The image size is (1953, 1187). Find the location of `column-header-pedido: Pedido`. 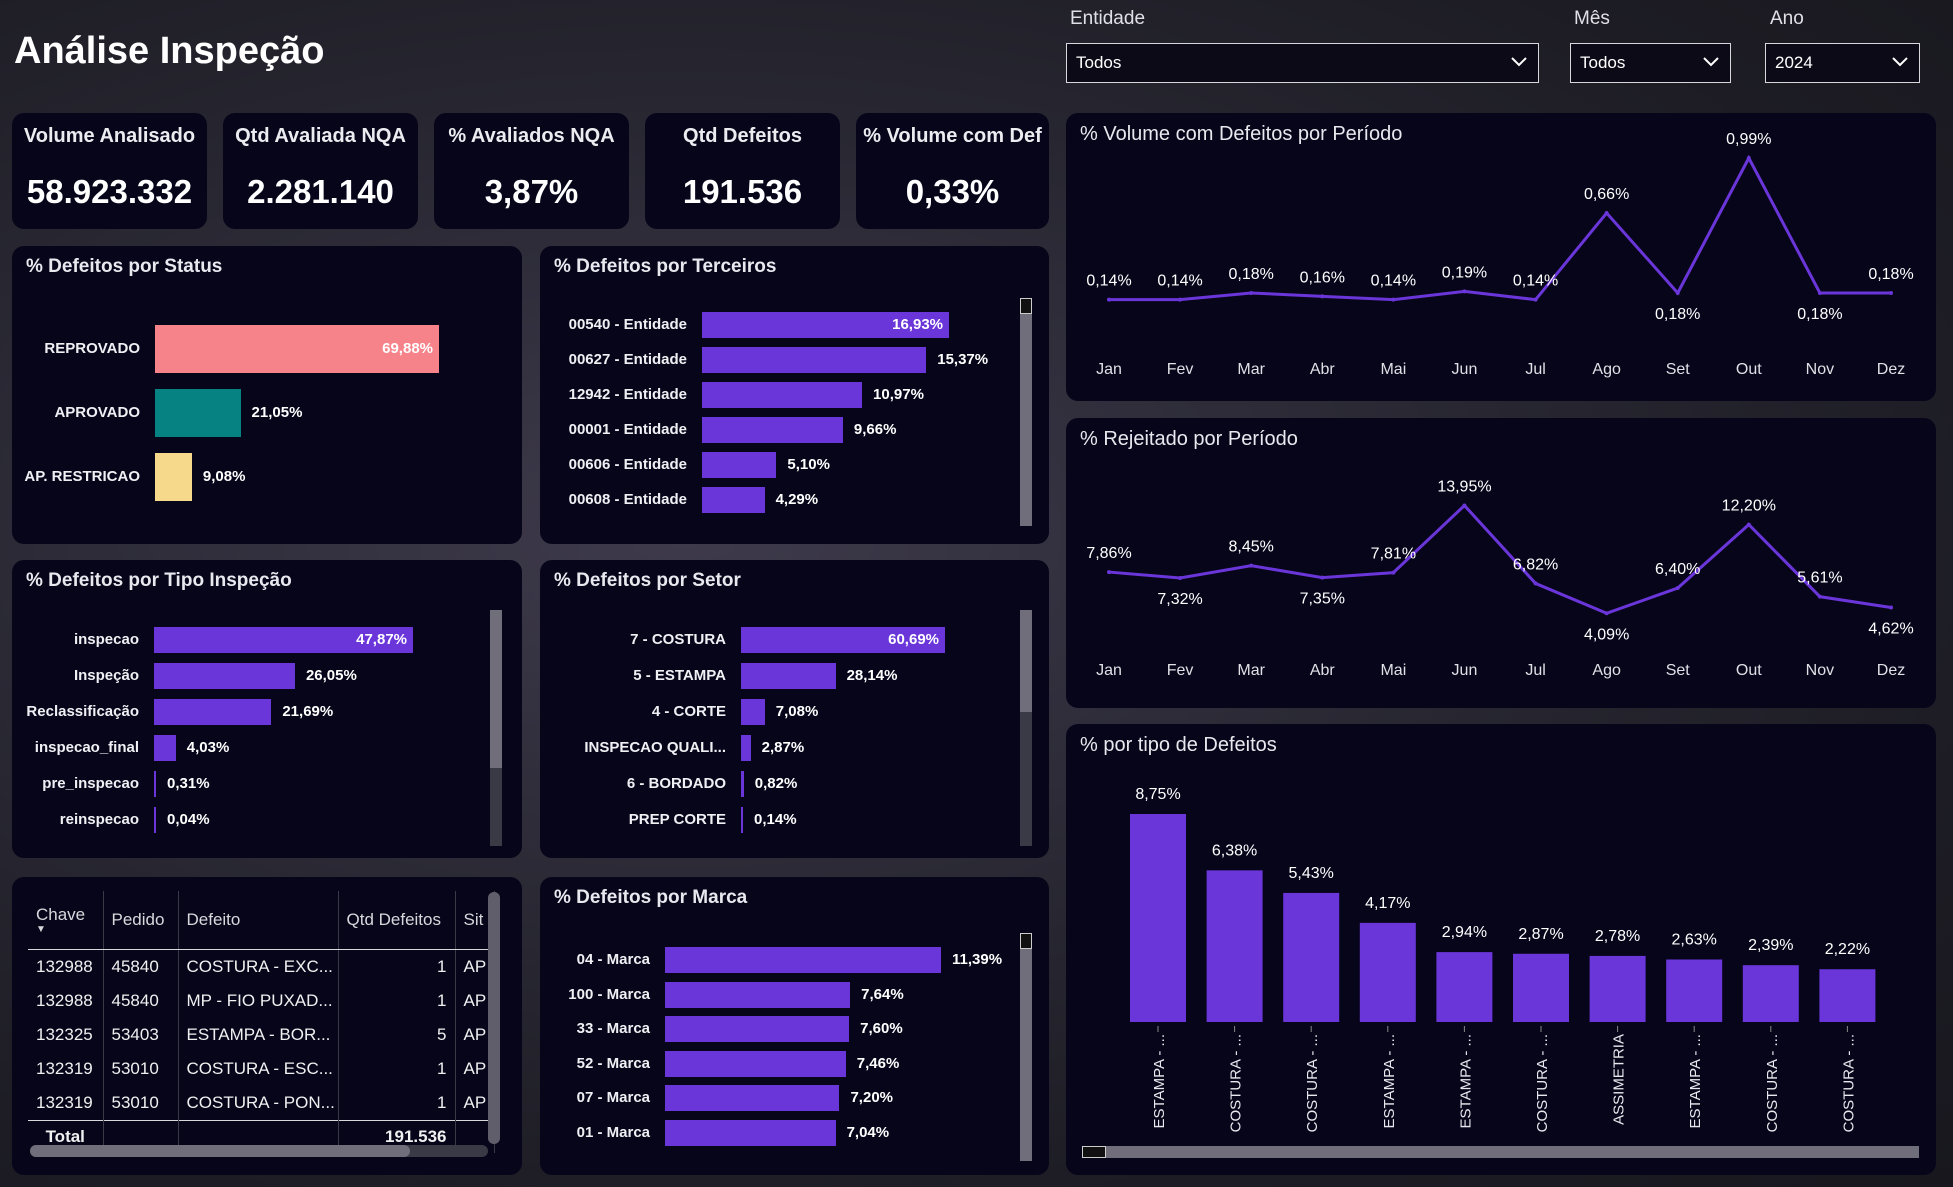

column-header-pedido: Pedido is located at coordinates (141, 920).